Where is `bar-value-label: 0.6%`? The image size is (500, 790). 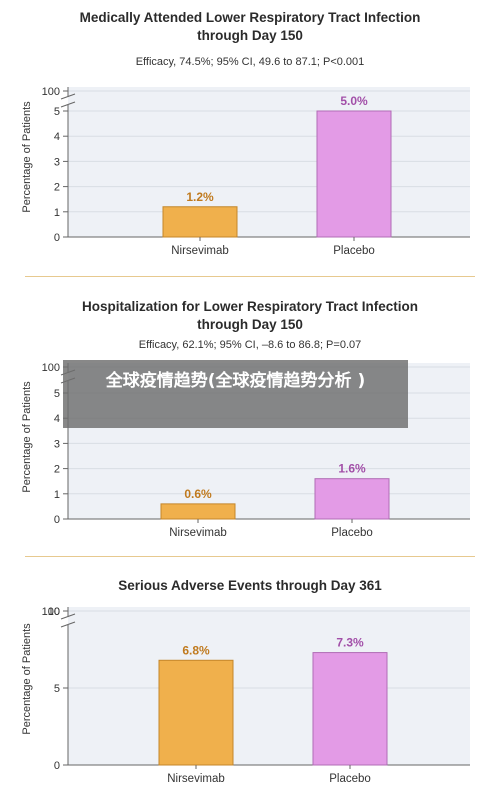
bar-value-label: 0.6% is located at coordinates (198, 494).